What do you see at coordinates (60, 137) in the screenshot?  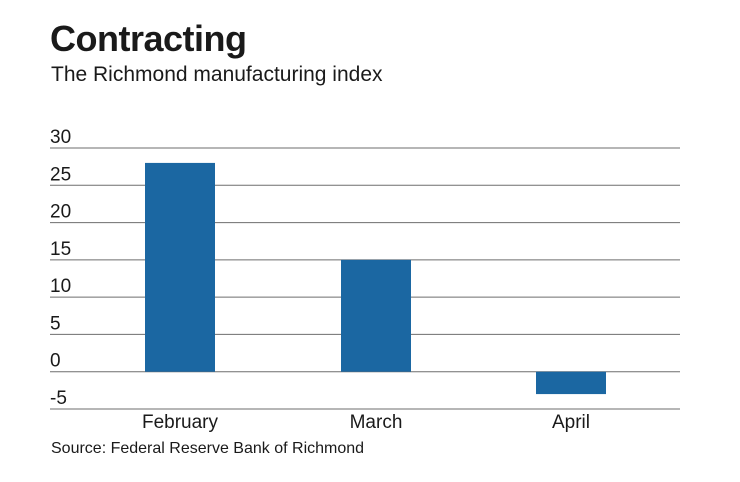 I see `y-tick-label: 30` at bounding box center [60, 137].